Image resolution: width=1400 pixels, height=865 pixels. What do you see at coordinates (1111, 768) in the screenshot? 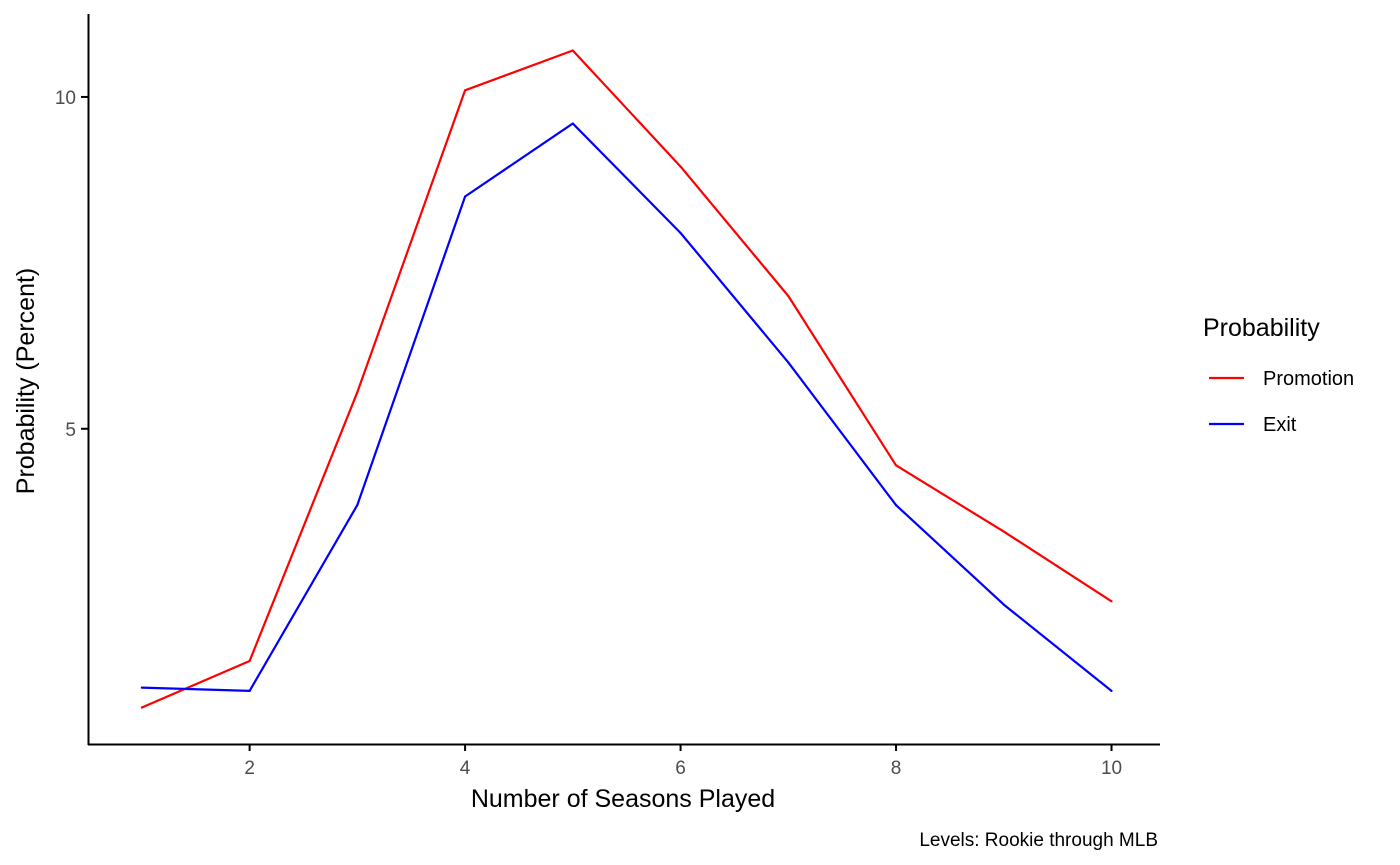
I see `x-tick-label: 10` at bounding box center [1111, 768].